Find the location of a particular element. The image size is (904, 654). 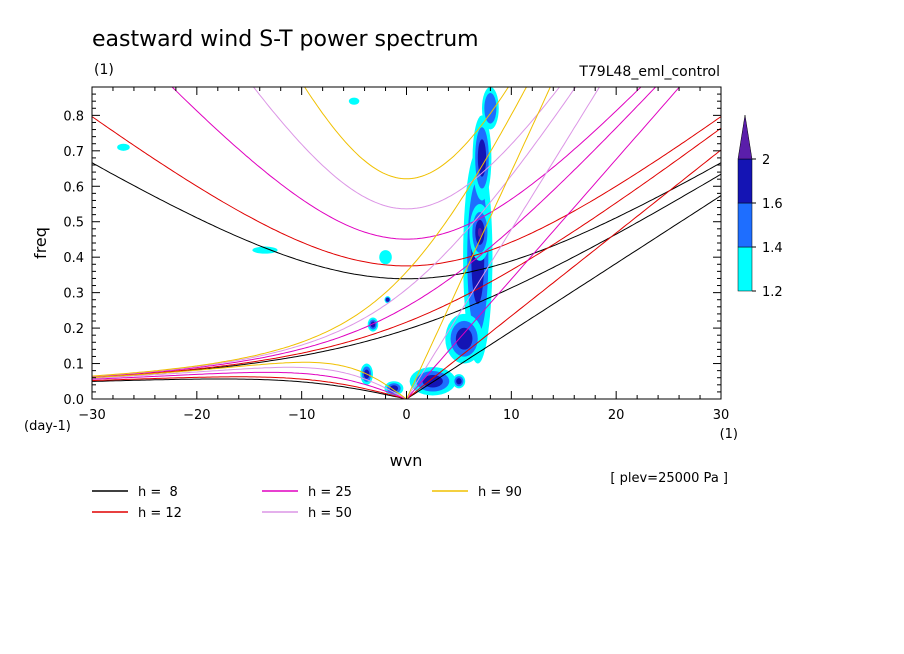

experiment-label: T79L48_eml_control is located at coordinates (649, 72).